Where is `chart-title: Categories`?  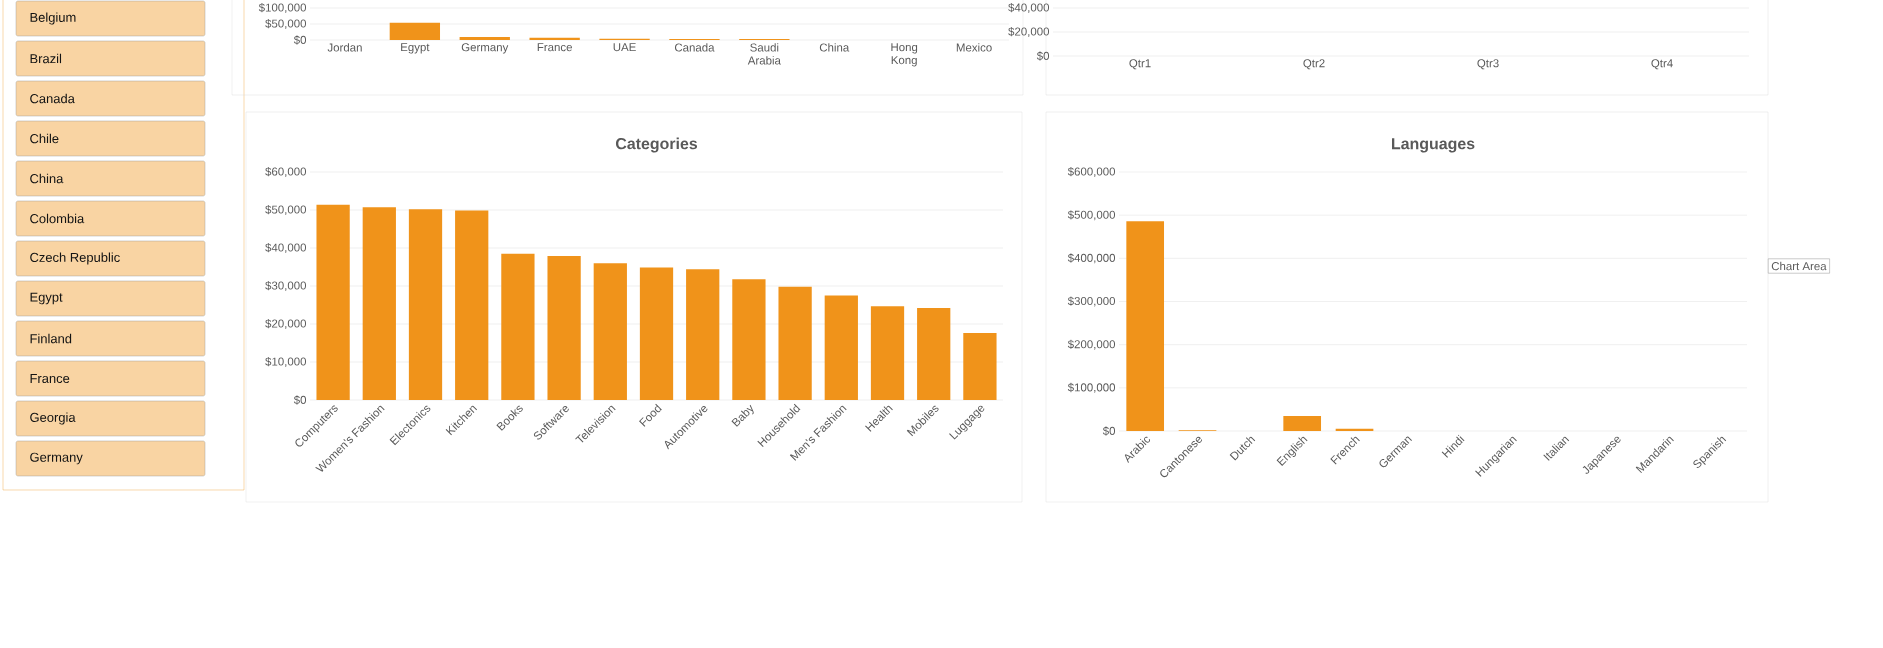 chart-title: Categories is located at coordinates (656, 145).